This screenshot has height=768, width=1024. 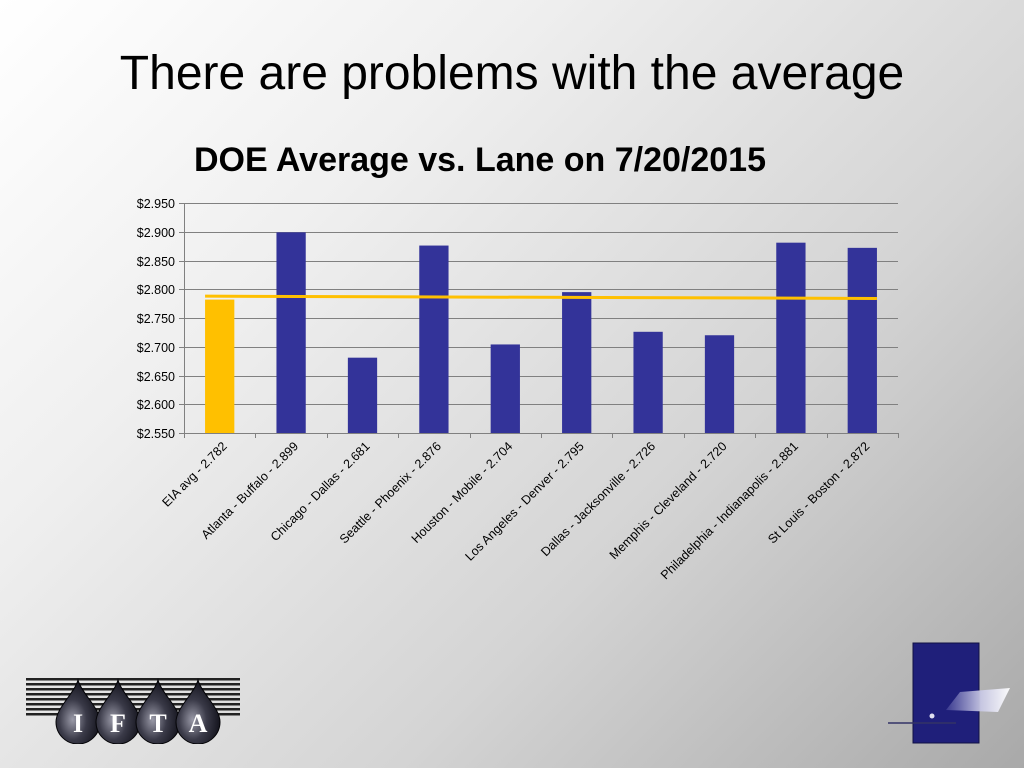 I want to click on logo-dot, so click(x=932, y=716).